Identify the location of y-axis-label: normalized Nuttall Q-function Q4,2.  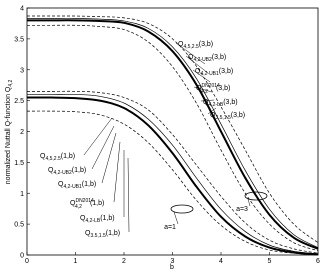
(9, 131).